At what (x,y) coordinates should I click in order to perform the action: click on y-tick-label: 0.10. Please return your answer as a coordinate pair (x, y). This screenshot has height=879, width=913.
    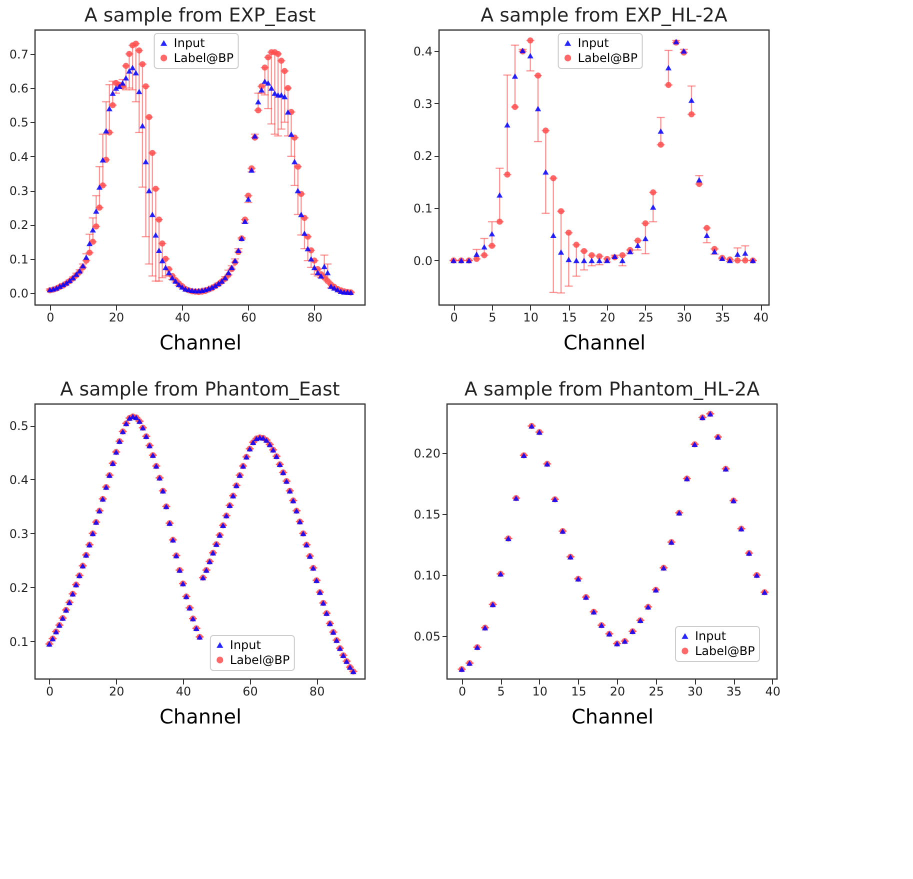
    Looking at the image, I should click on (427, 575).